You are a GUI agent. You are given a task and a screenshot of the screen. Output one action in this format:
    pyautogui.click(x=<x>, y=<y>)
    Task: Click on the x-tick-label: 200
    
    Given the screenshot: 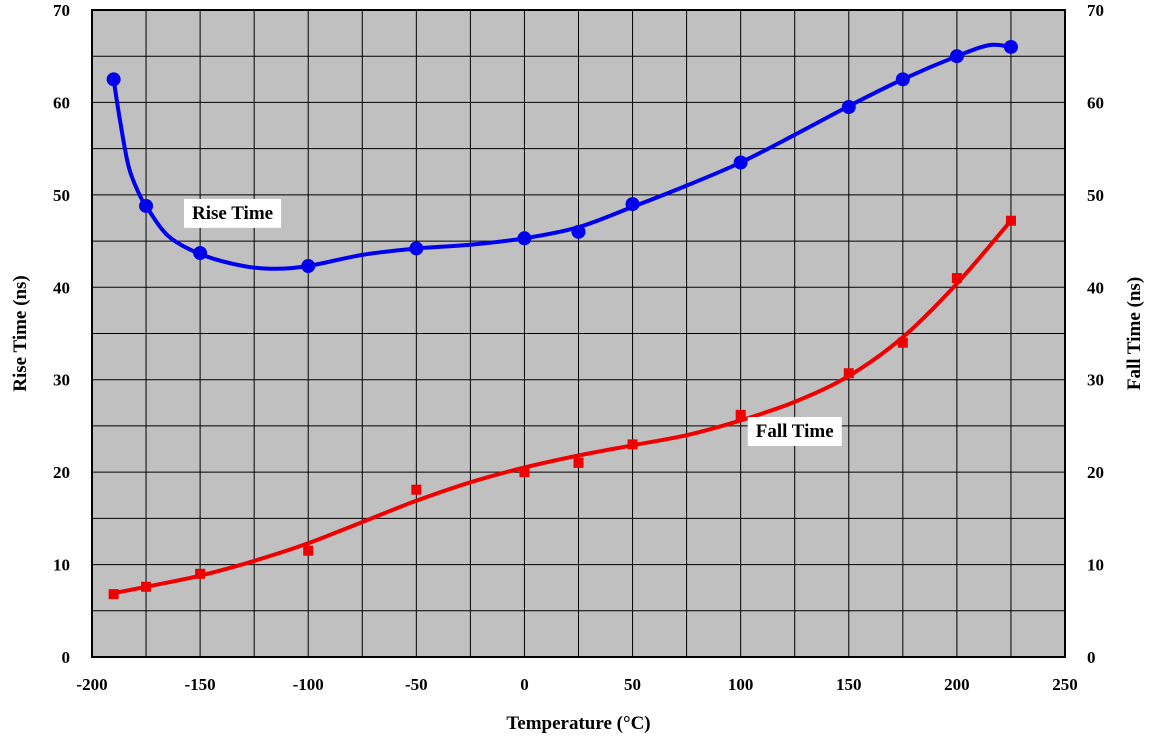 What is the action you would take?
    pyautogui.click(x=957, y=684)
    